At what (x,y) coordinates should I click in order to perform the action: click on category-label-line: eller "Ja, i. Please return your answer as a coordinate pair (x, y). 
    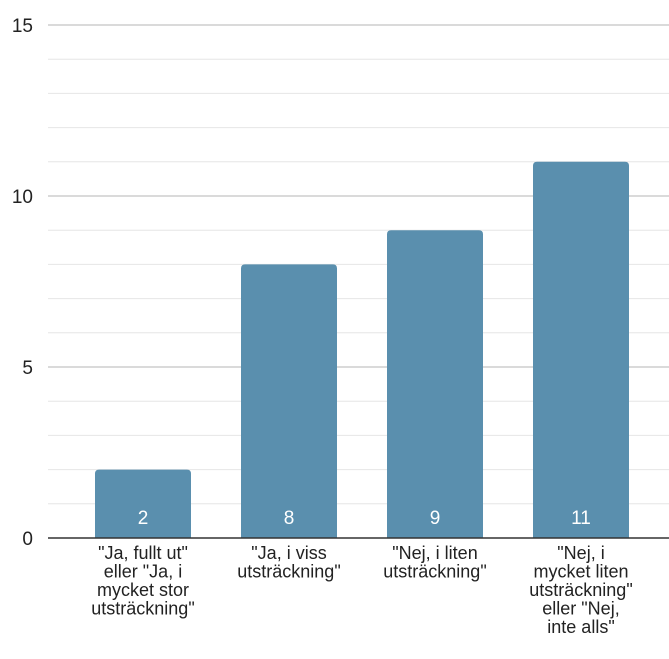
    Looking at the image, I should click on (143, 572).